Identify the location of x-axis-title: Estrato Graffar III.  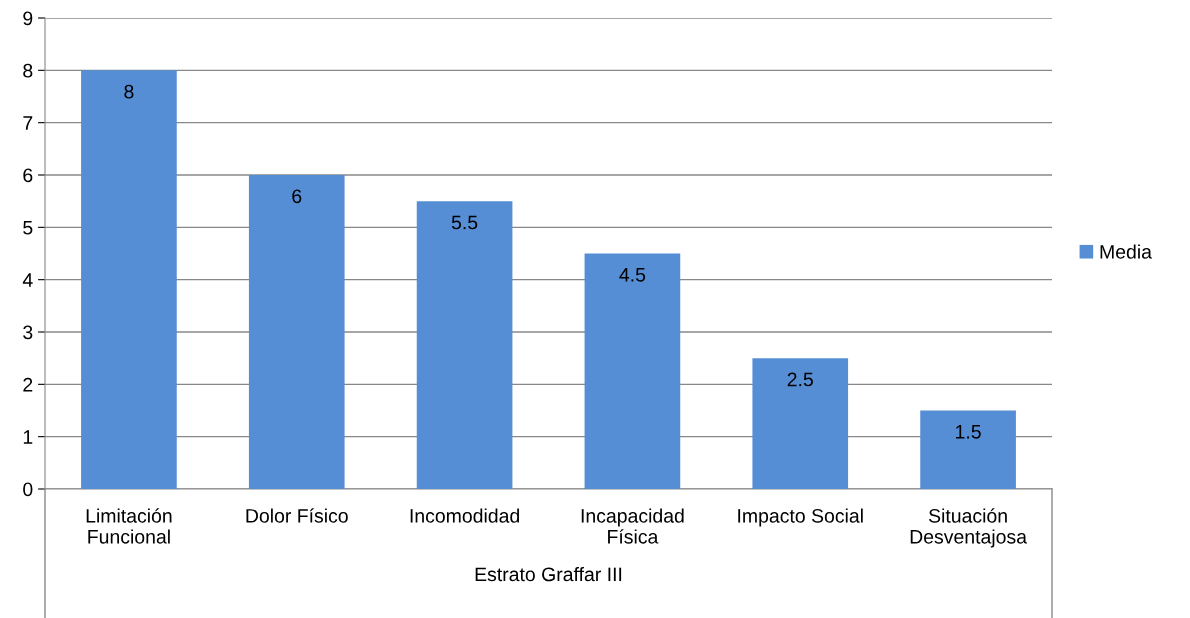
(548, 574).